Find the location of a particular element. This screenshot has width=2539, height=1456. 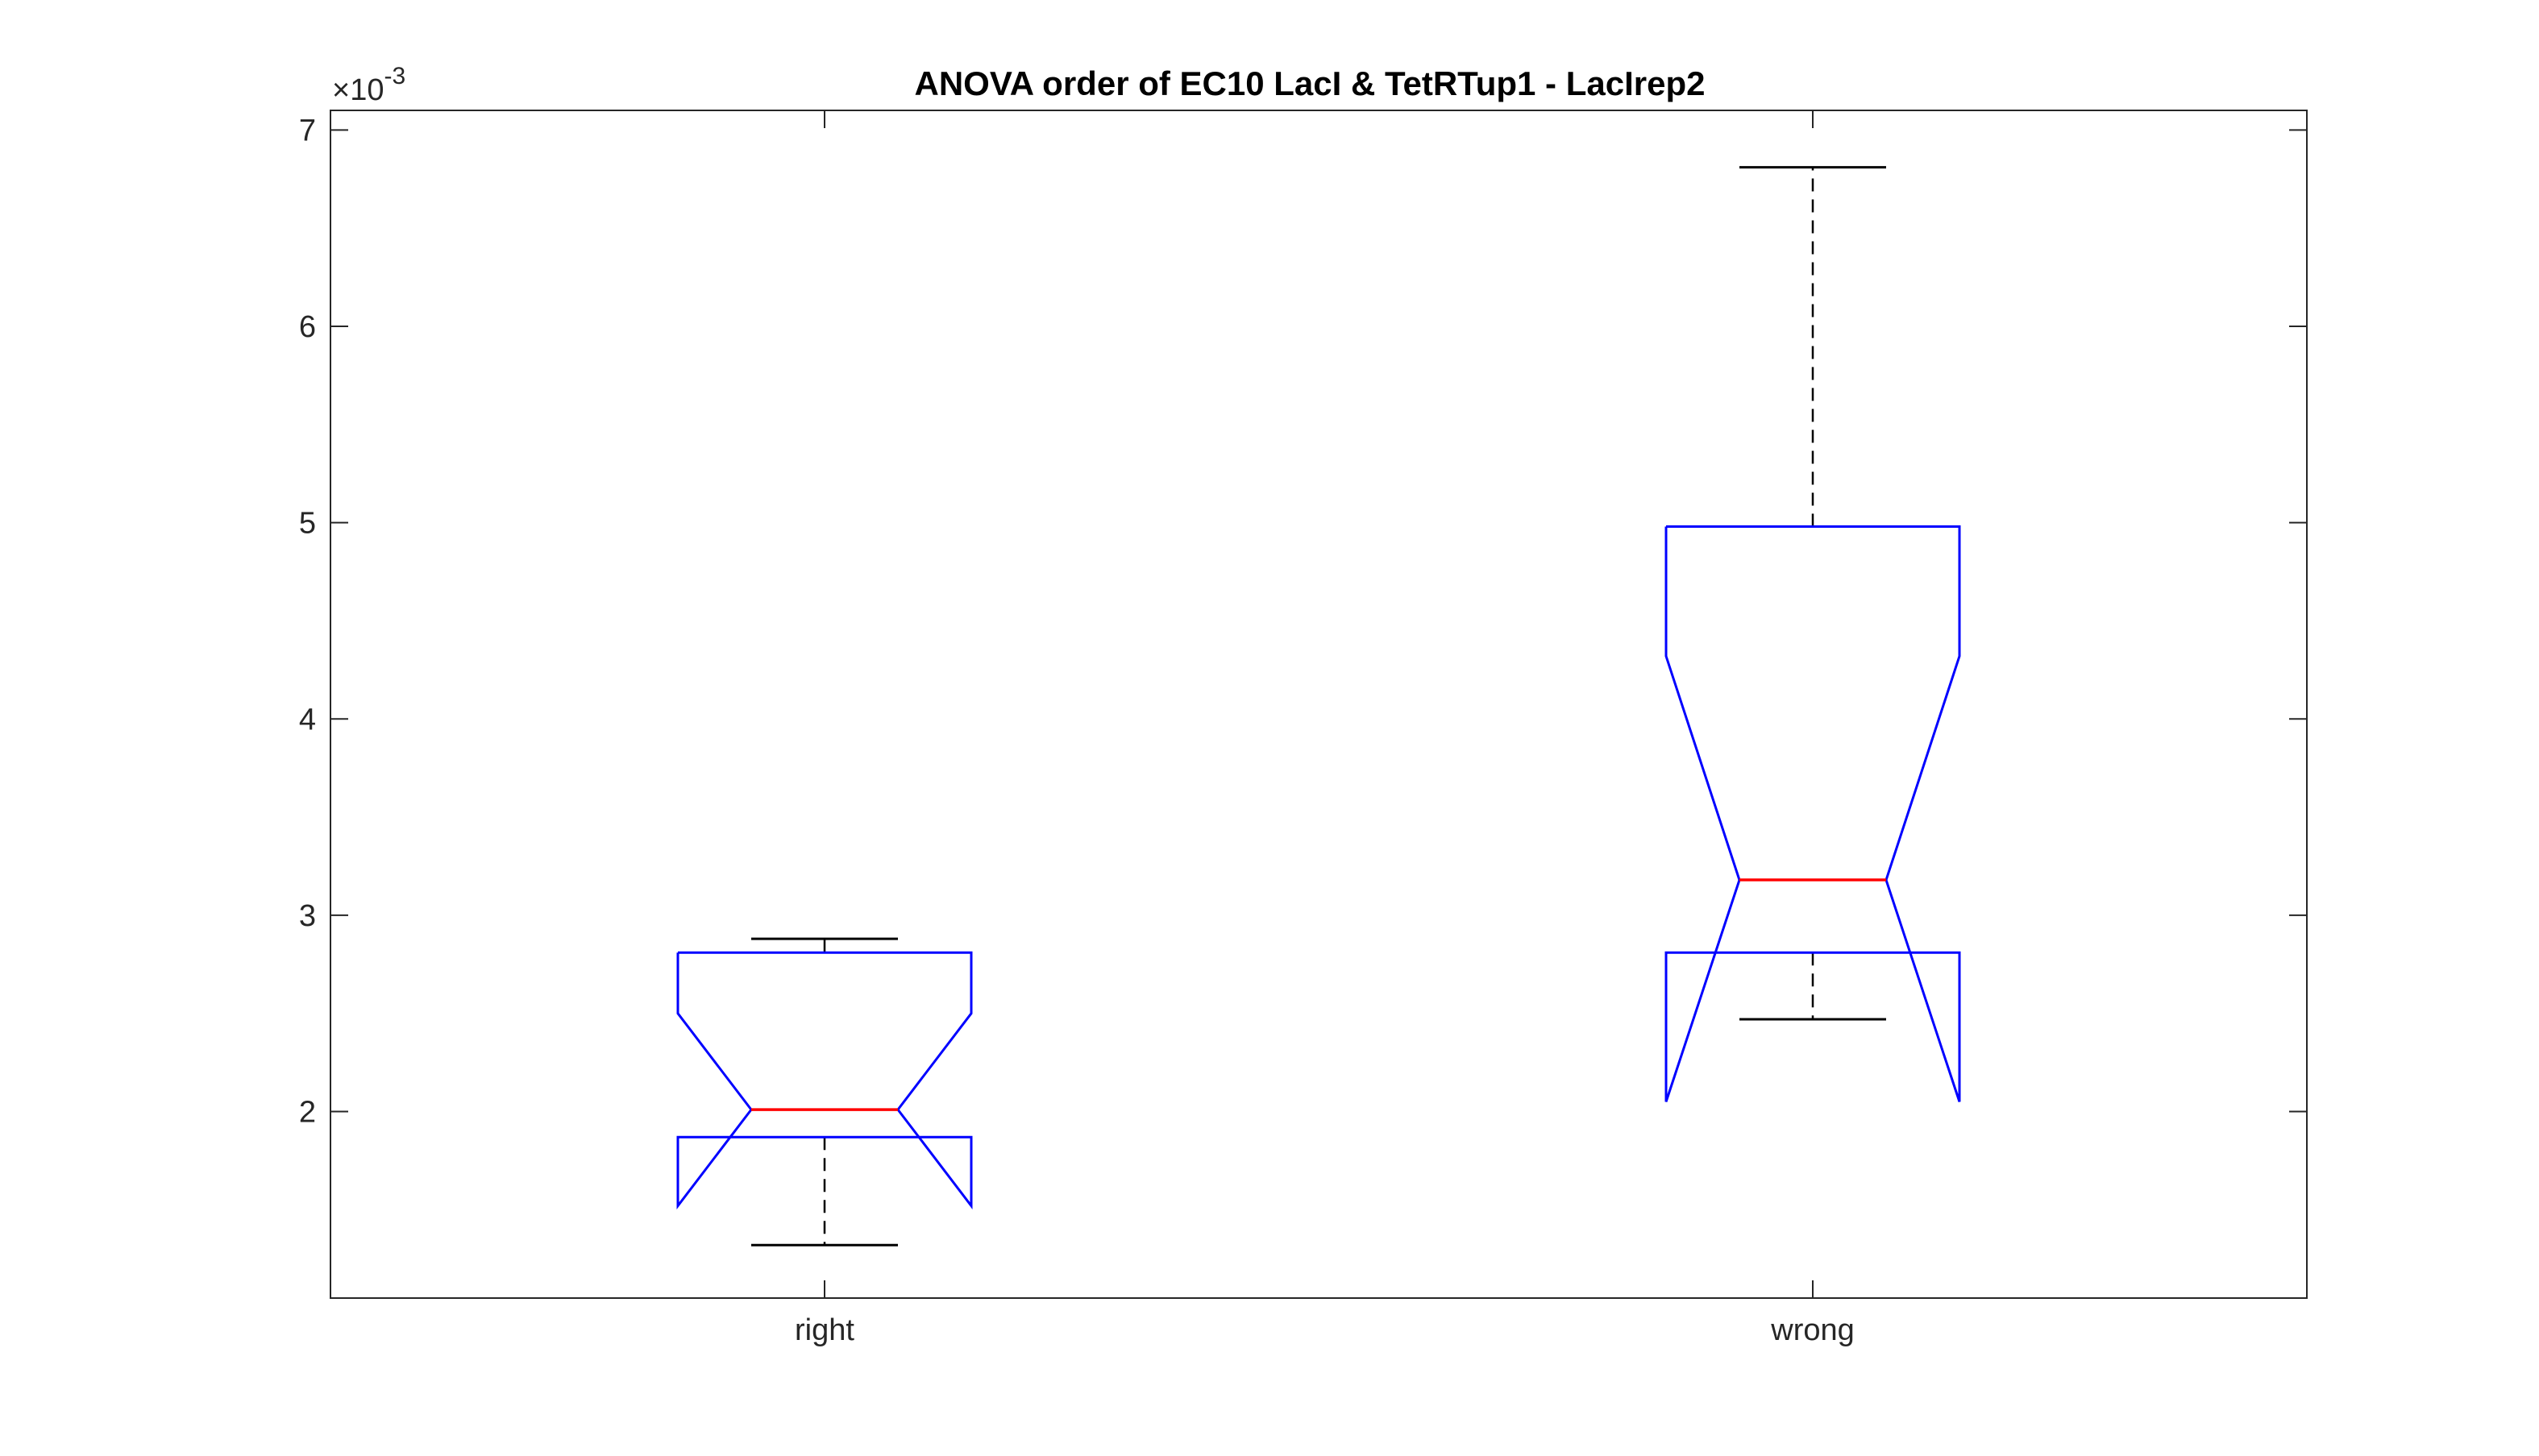

y-tick-labels: 2 3 4 5 6 7 is located at coordinates (307, 621).